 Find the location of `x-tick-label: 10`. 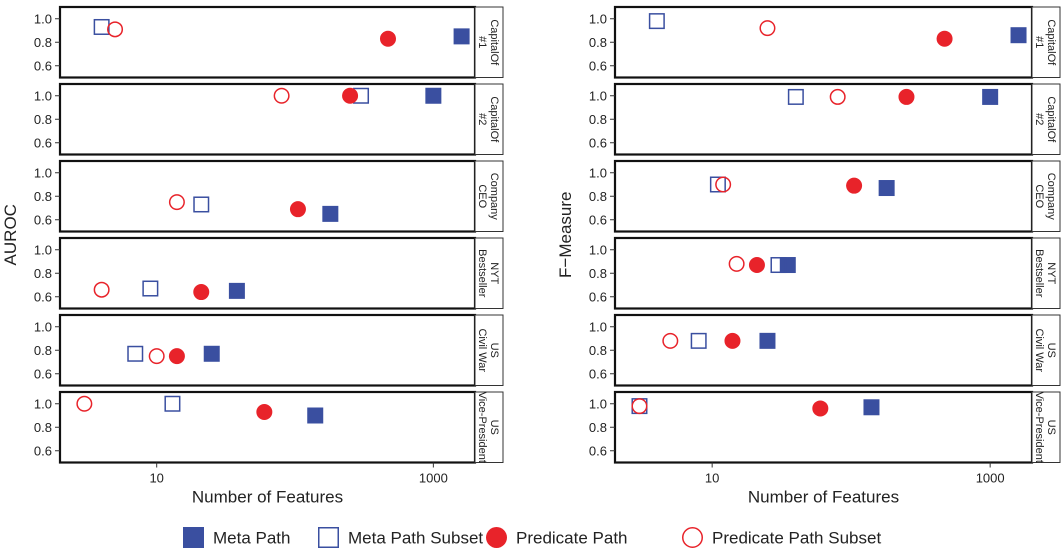

x-tick-label: 10 is located at coordinates (712, 478).